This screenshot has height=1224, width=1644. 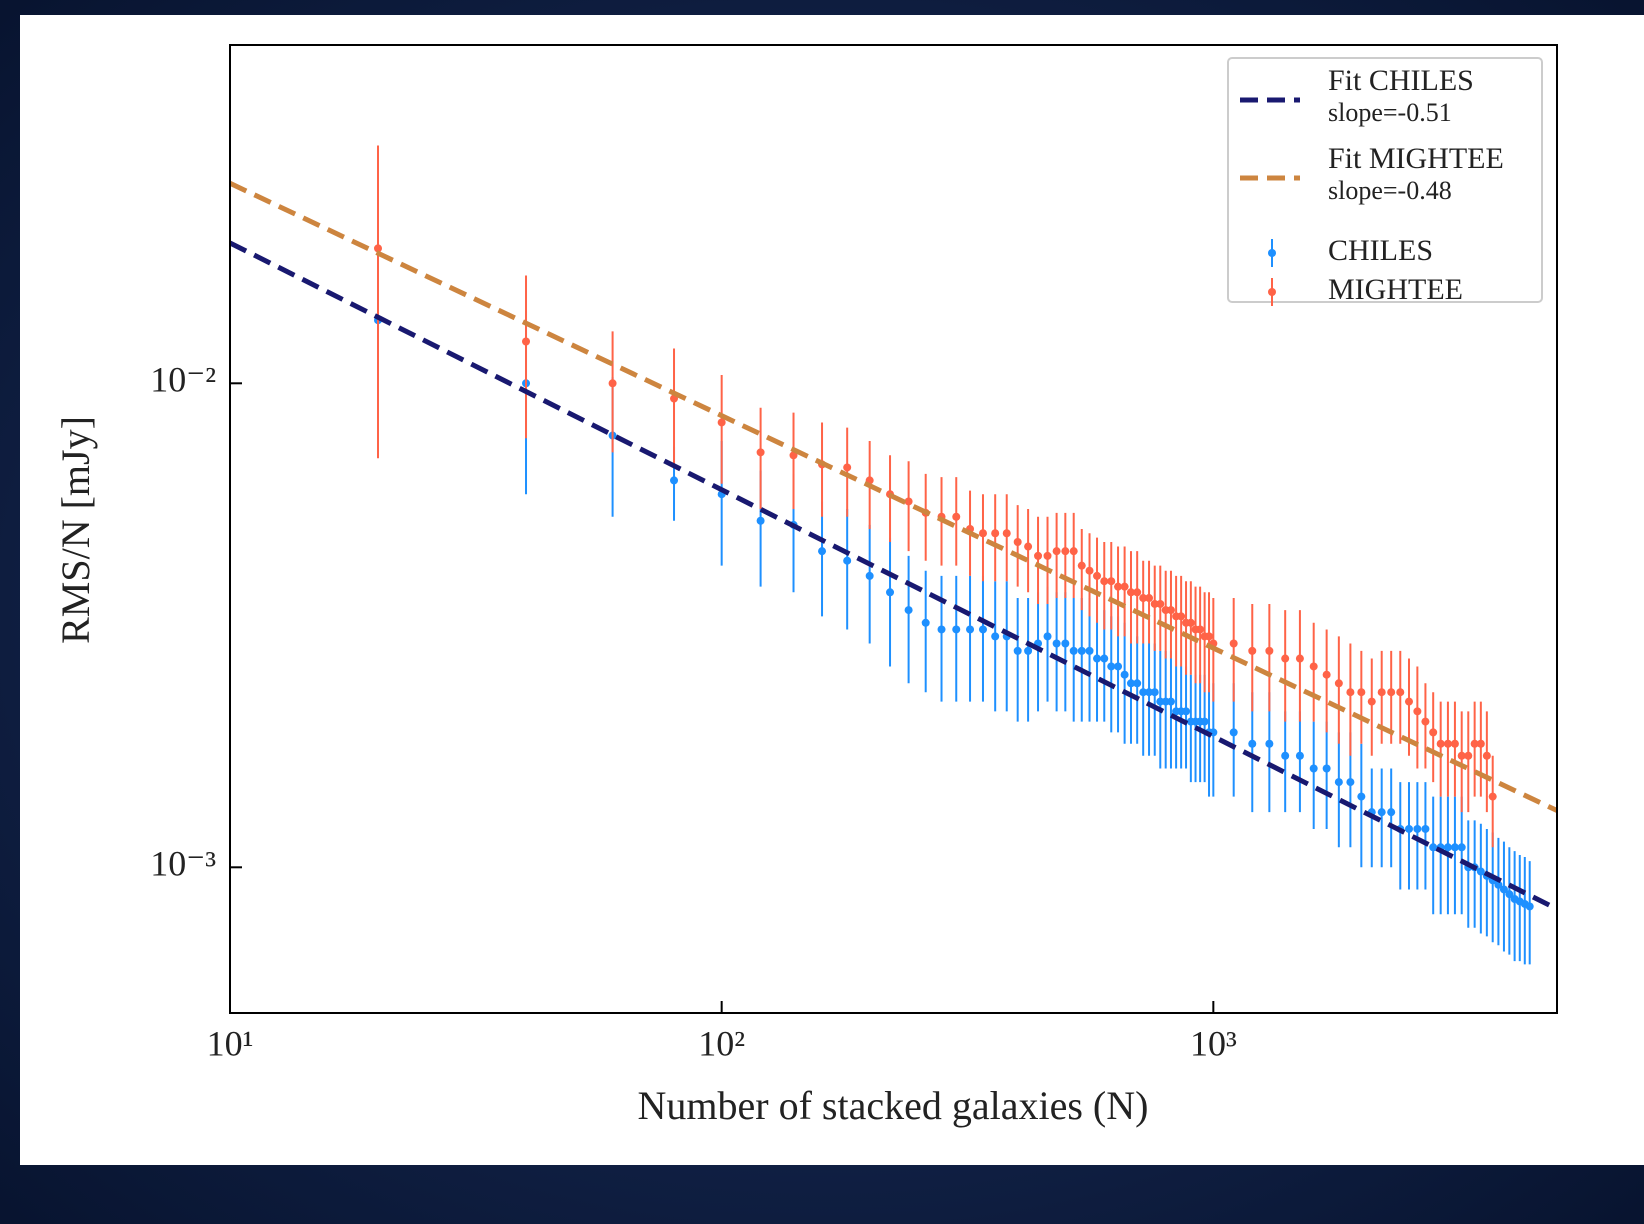 What do you see at coordinates (230, 1043) in the screenshot?
I see `x-tick-label: 10¹` at bounding box center [230, 1043].